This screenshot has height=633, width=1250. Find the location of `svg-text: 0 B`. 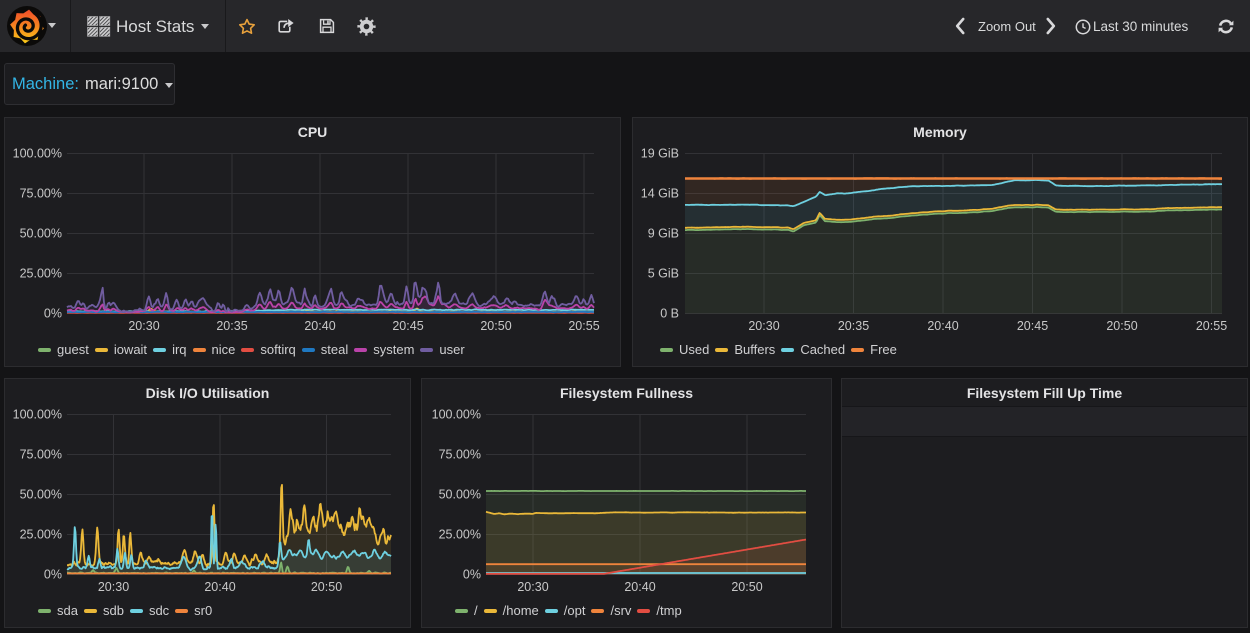

svg-text: 0 B is located at coordinates (669, 314).